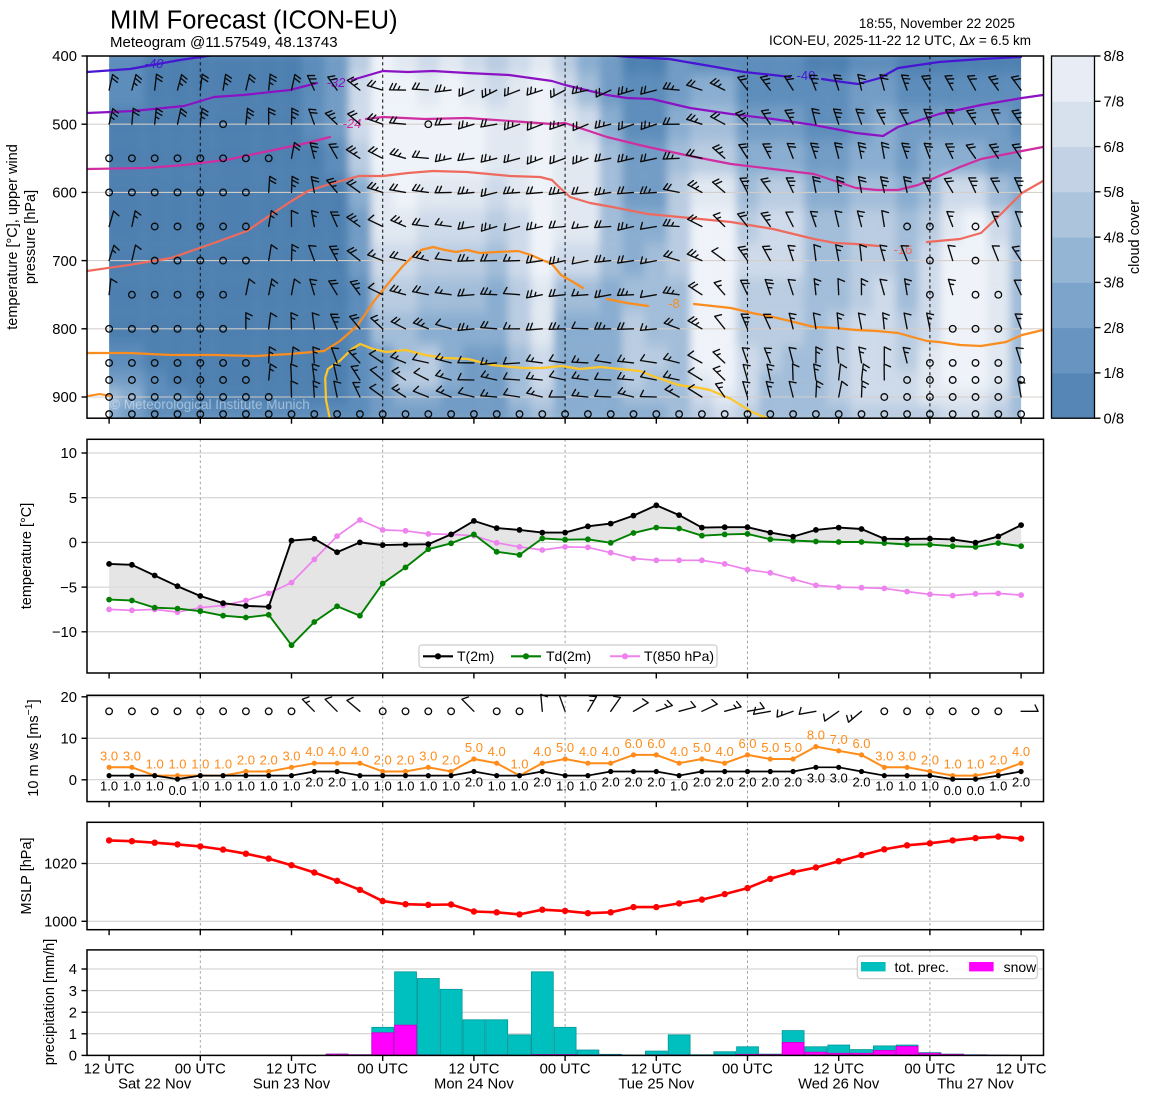 This screenshot has width=1155, height=1110. I want to click on svg-text: 2, so click(73, 1013).